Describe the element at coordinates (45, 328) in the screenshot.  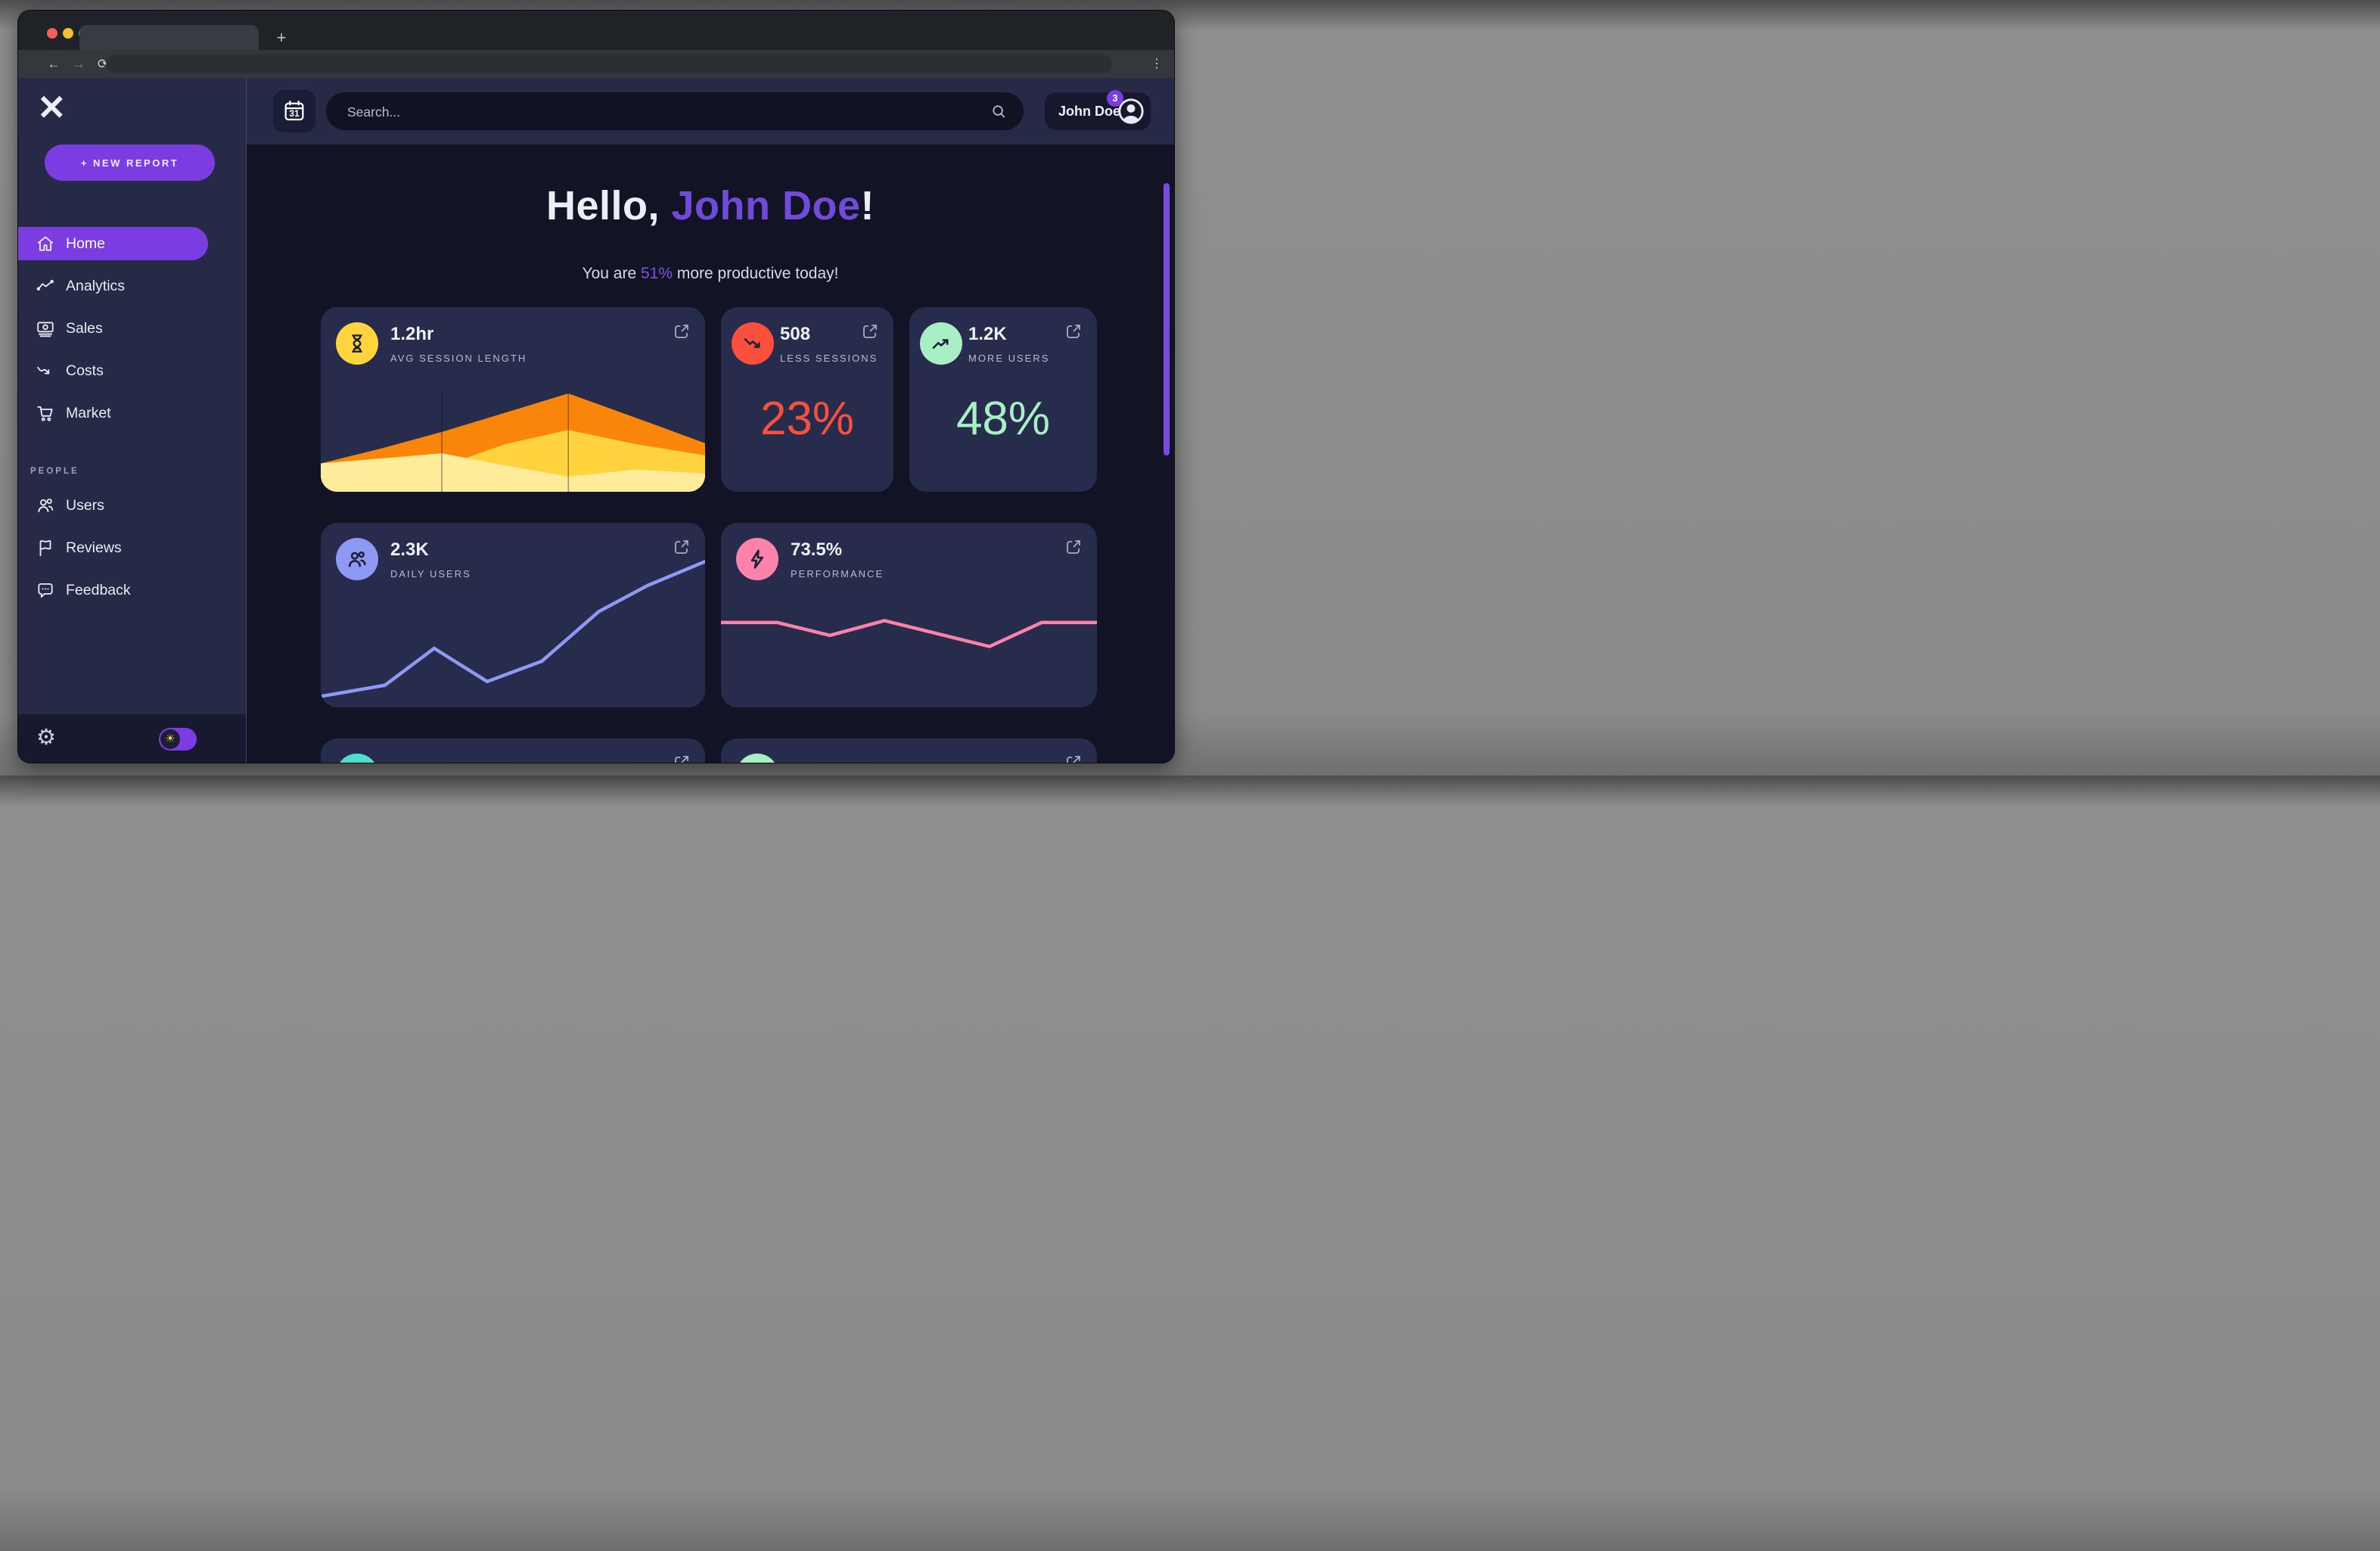
I see `banknote-icon` at that location.